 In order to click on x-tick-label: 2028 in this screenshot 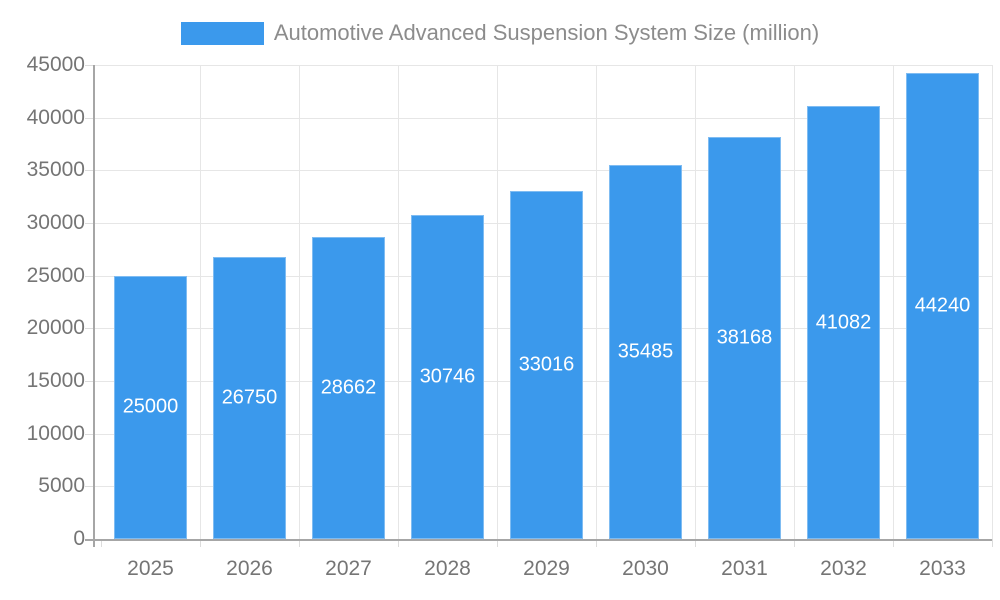, I will do `click(447, 568)`.